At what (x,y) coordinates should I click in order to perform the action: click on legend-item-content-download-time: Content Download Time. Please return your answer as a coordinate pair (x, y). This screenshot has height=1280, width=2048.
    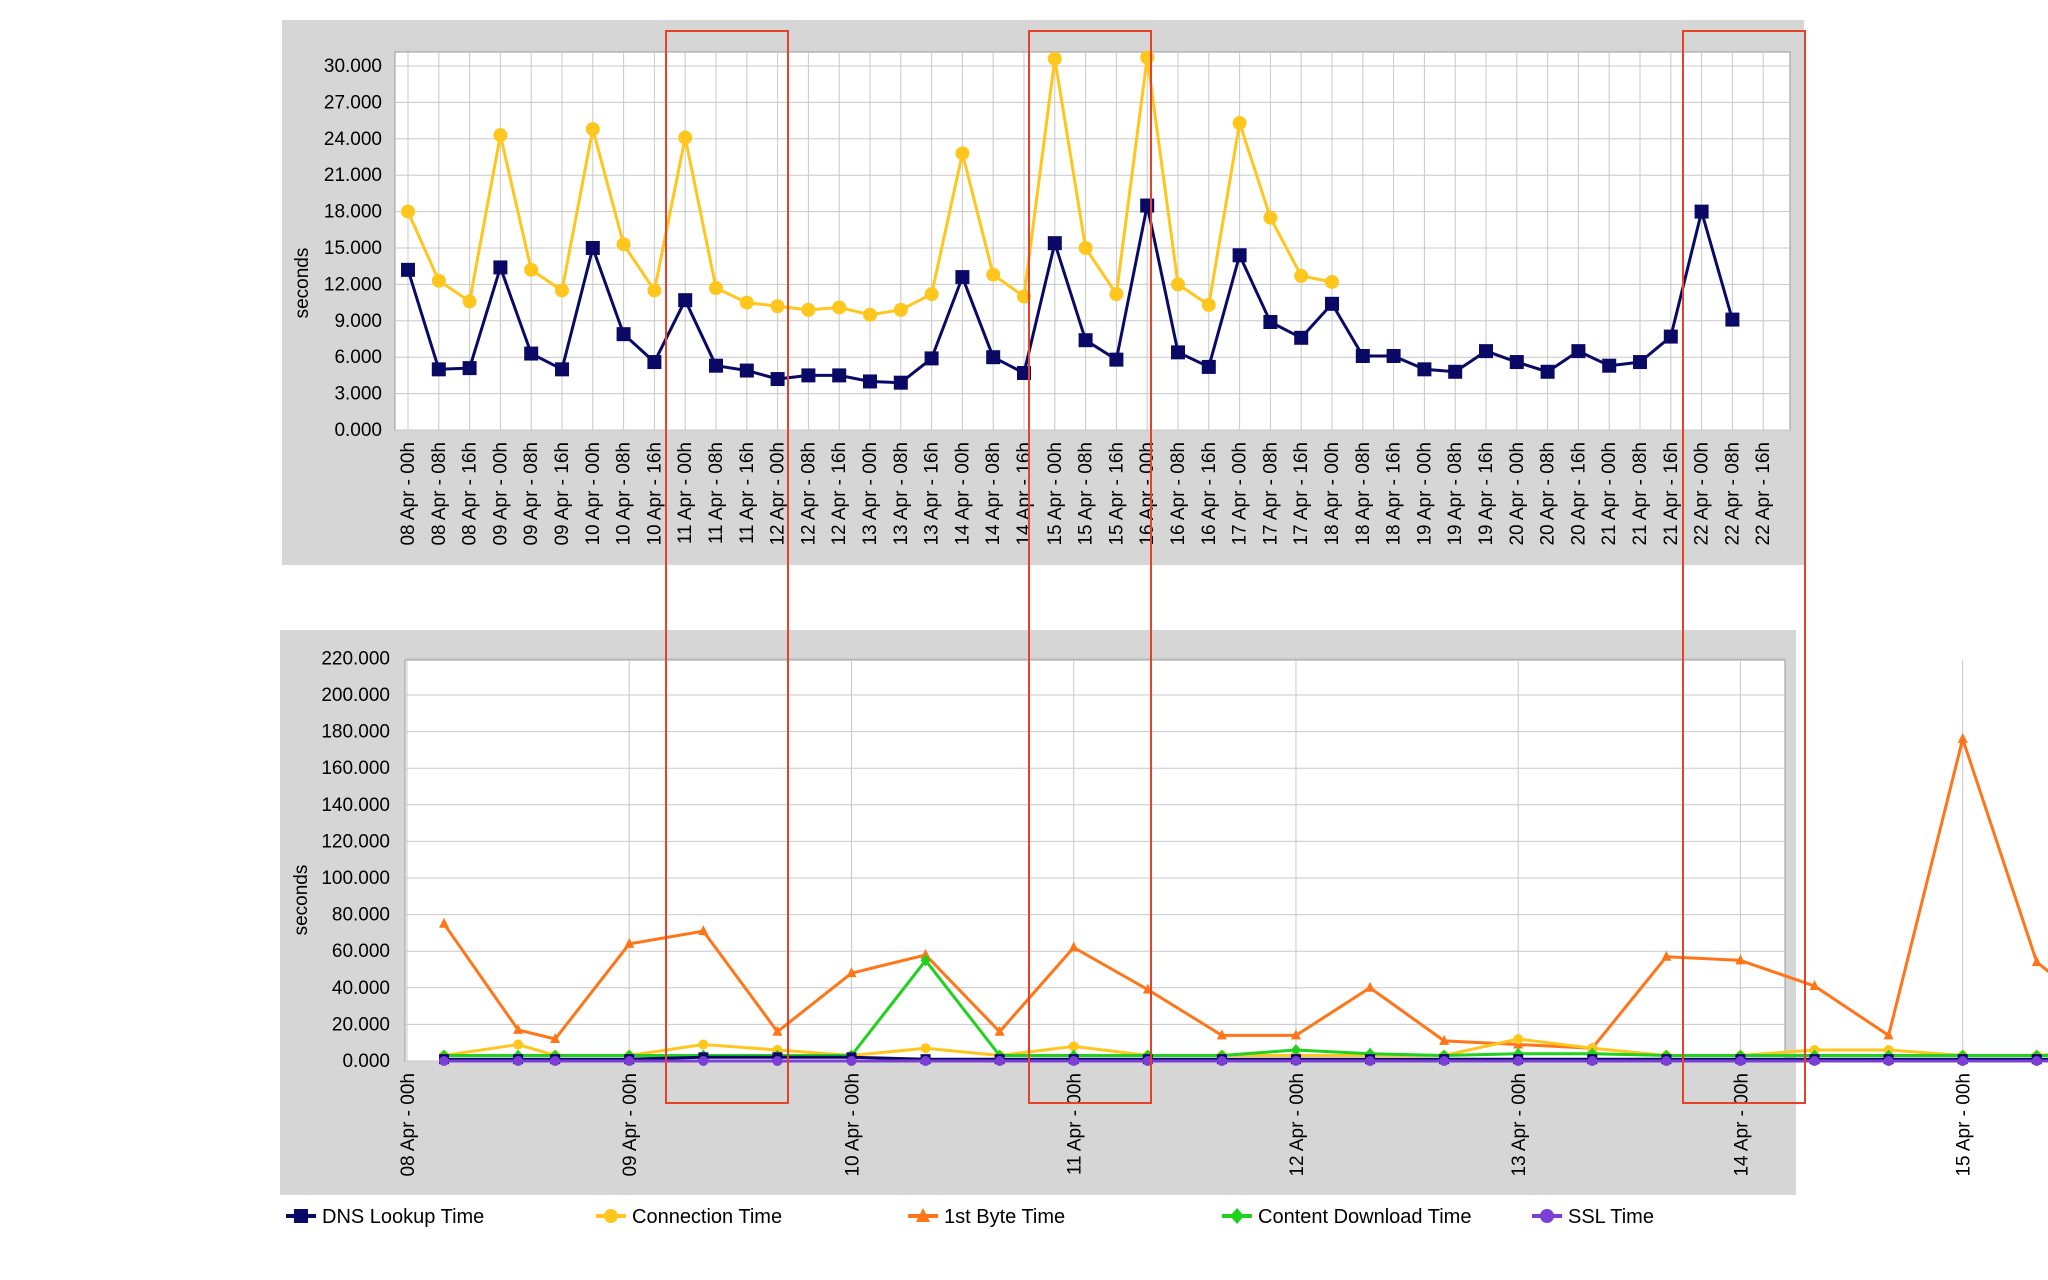
    Looking at the image, I should click on (1346, 1217).